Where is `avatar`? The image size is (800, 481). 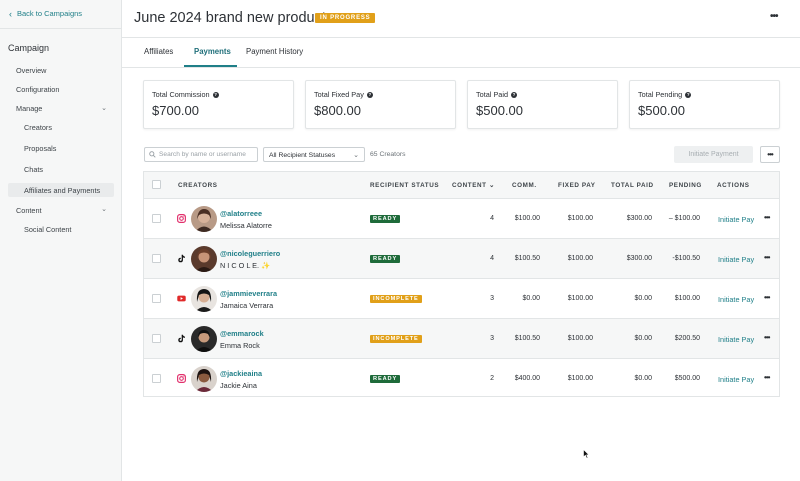
avatar is located at coordinates (204, 379).